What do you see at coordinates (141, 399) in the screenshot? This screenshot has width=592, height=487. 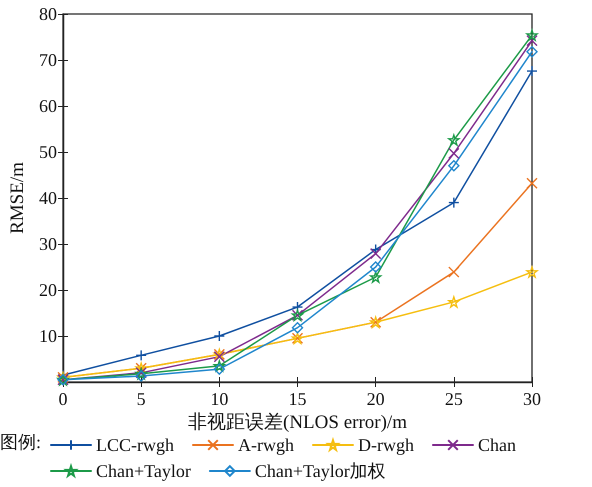 I see `x-tick-label: 5` at bounding box center [141, 399].